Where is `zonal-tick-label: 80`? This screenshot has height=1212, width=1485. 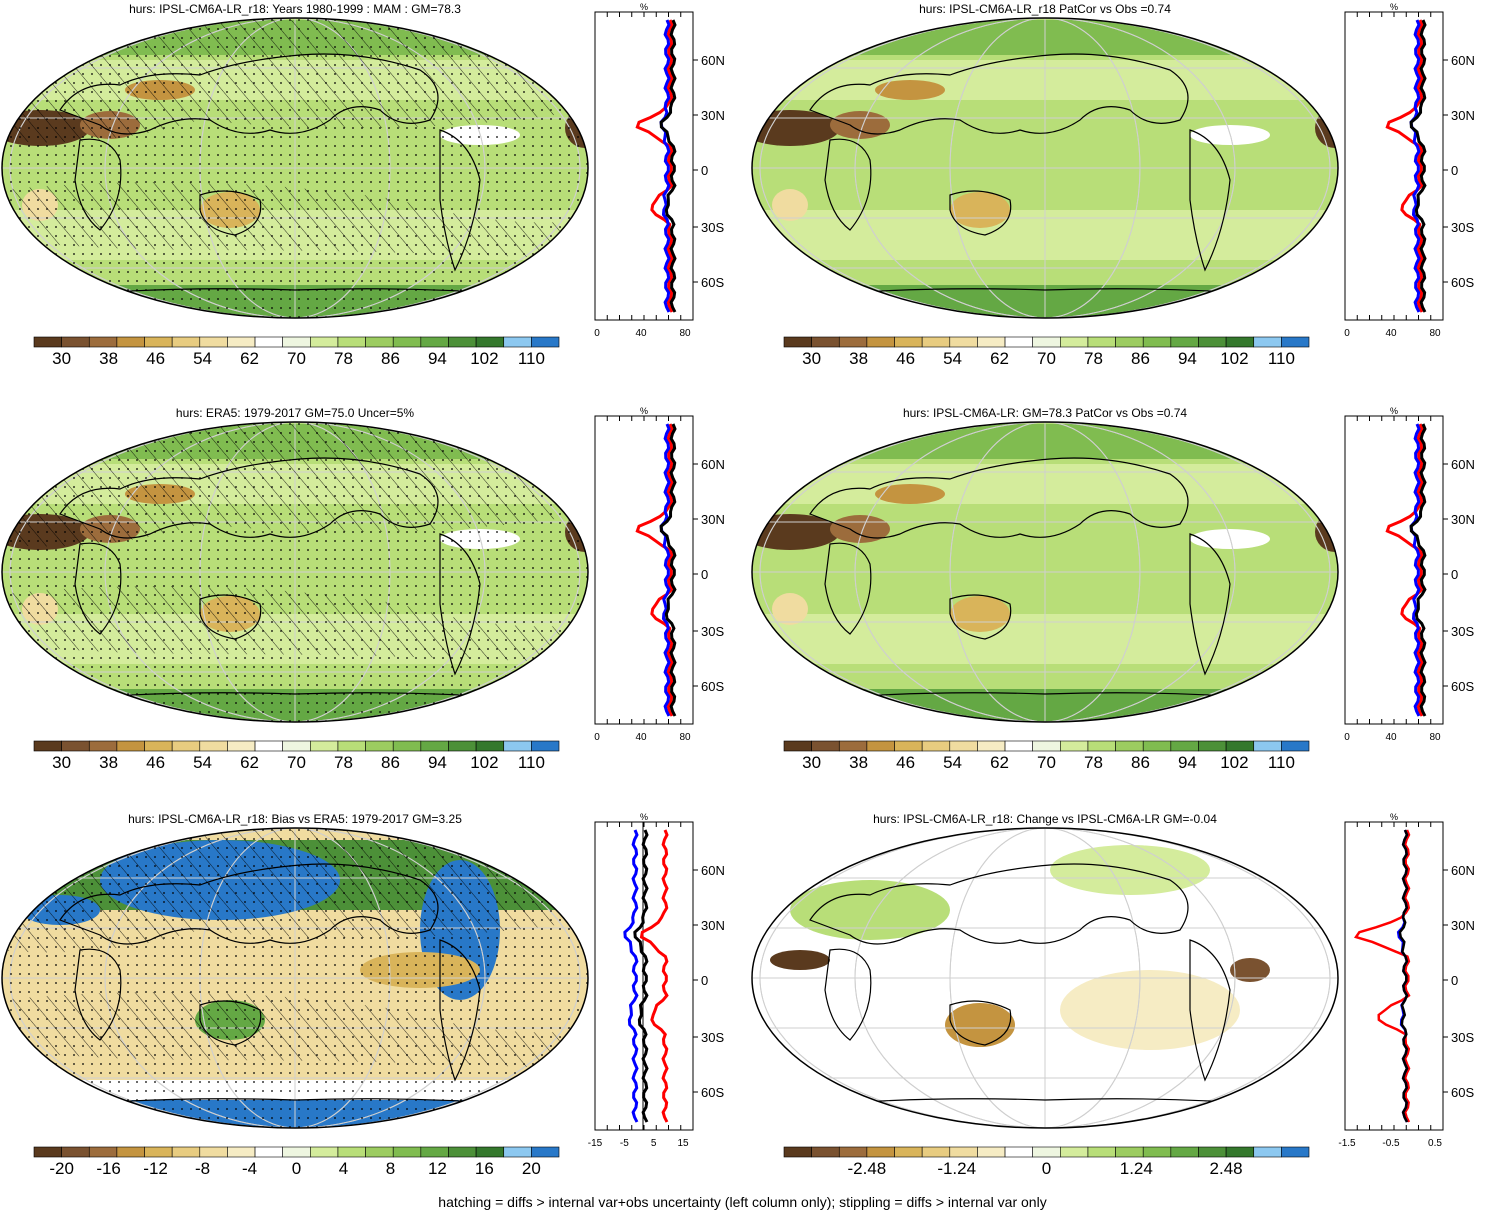 zonal-tick-label: 80 is located at coordinates (685, 737).